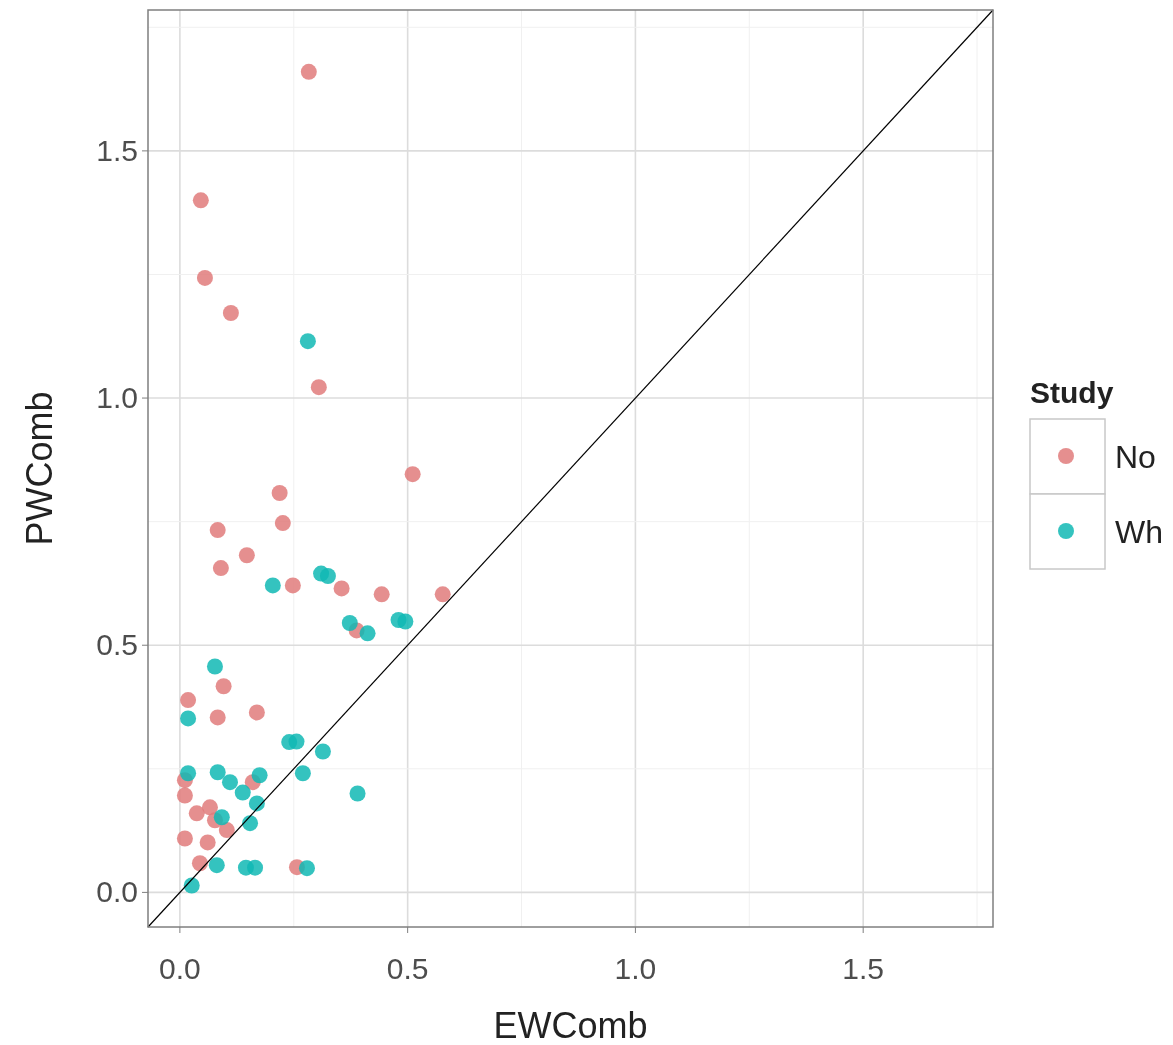 This screenshot has width=1173, height=1045. Describe the element at coordinates (863, 968) in the screenshot. I see `x-tick-label: 1.5` at that location.